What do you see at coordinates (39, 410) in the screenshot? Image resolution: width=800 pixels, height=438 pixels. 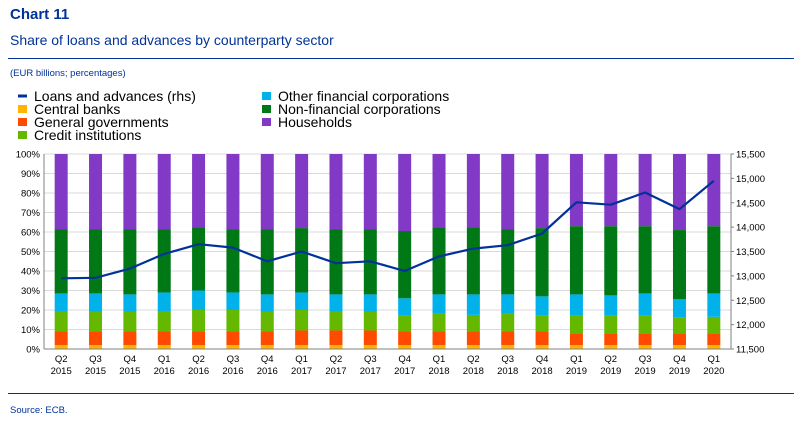 I see `source-note: Source: ECB.` at bounding box center [39, 410].